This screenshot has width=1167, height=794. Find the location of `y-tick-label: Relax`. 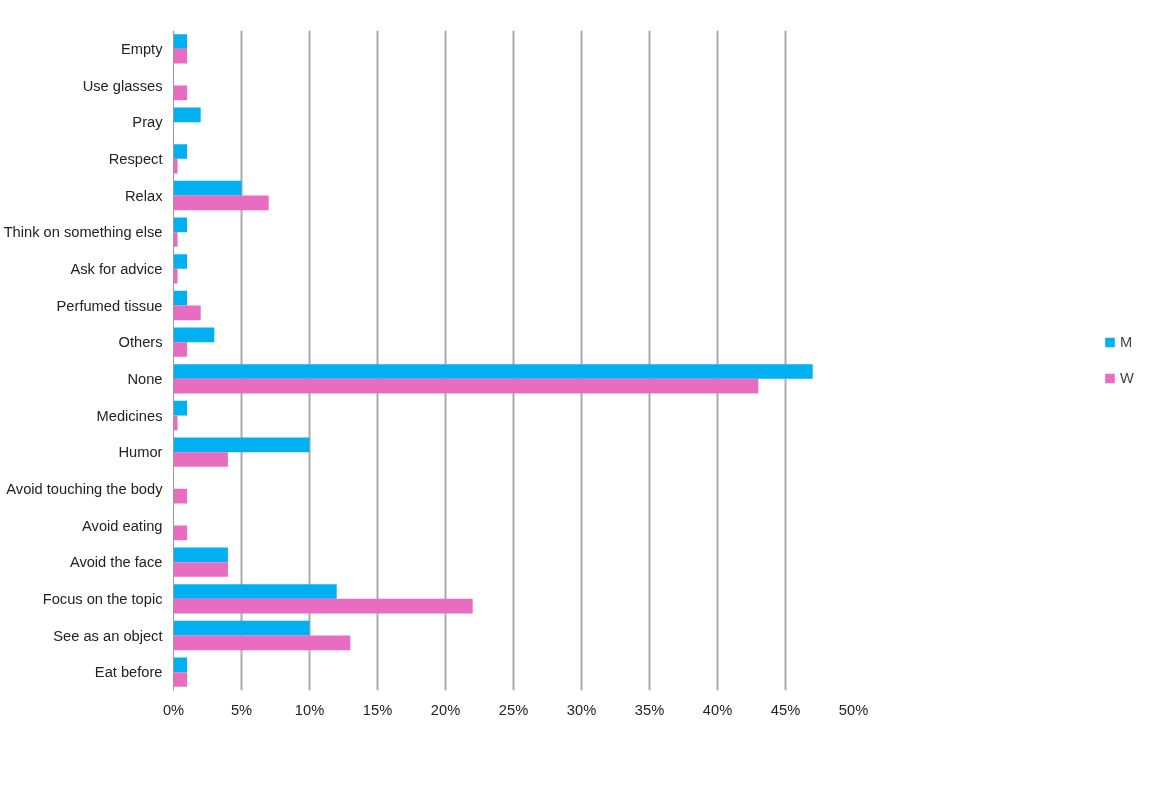

y-tick-label: Relax is located at coordinates (144, 195).